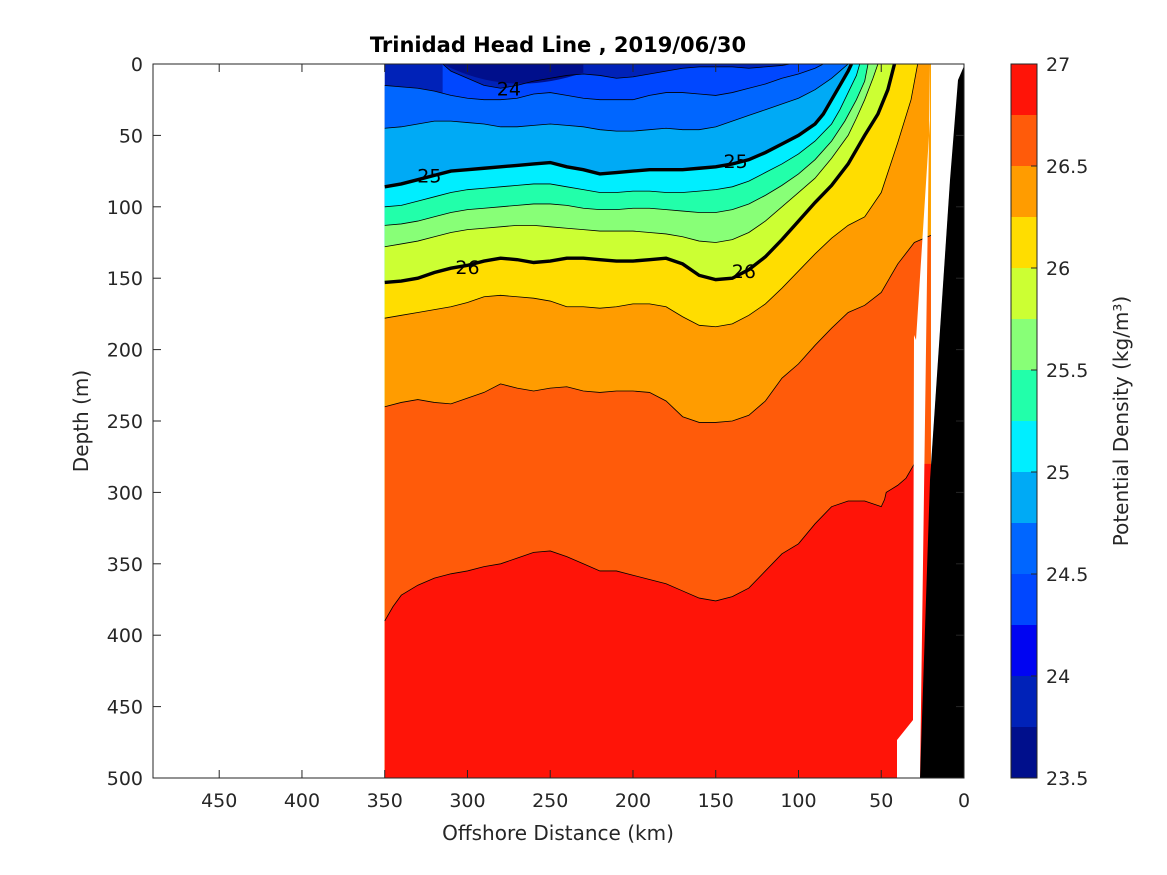 This screenshot has width=1167, height=875. What do you see at coordinates (1059, 422) in the screenshot?
I see `colorbar-ticks: 23.5 24 24.5 25 25.5 26 26.5 27` at bounding box center [1059, 422].